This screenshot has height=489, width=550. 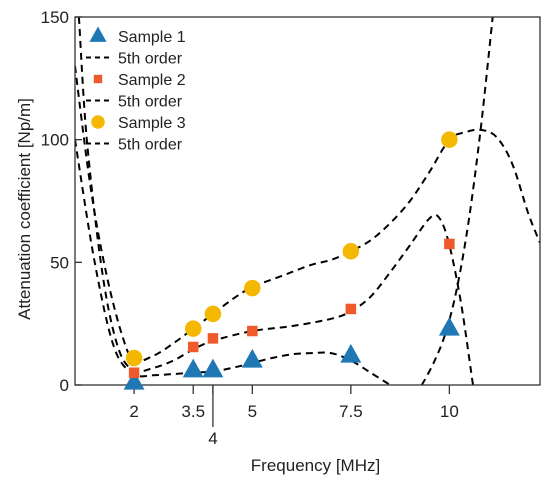 What do you see at coordinates (59, 262) in the screenshot?
I see `y-tick-label: 50` at bounding box center [59, 262].